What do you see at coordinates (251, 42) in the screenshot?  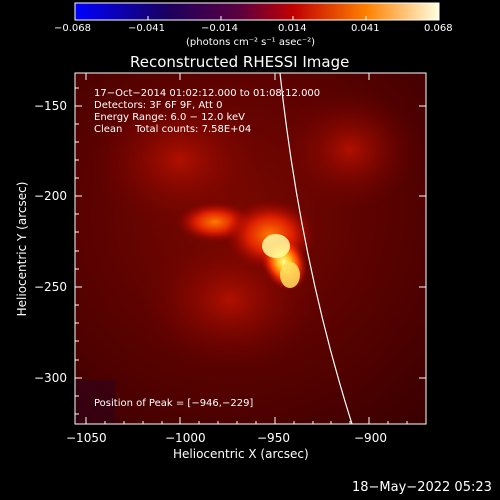 I see `colorbar-units: (photons cm⁻² s⁻¹ asec⁻²)` at bounding box center [251, 42].